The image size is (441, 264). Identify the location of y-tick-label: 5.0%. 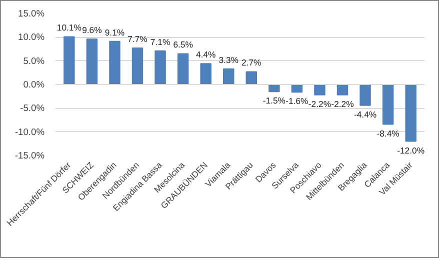
(34, 61).